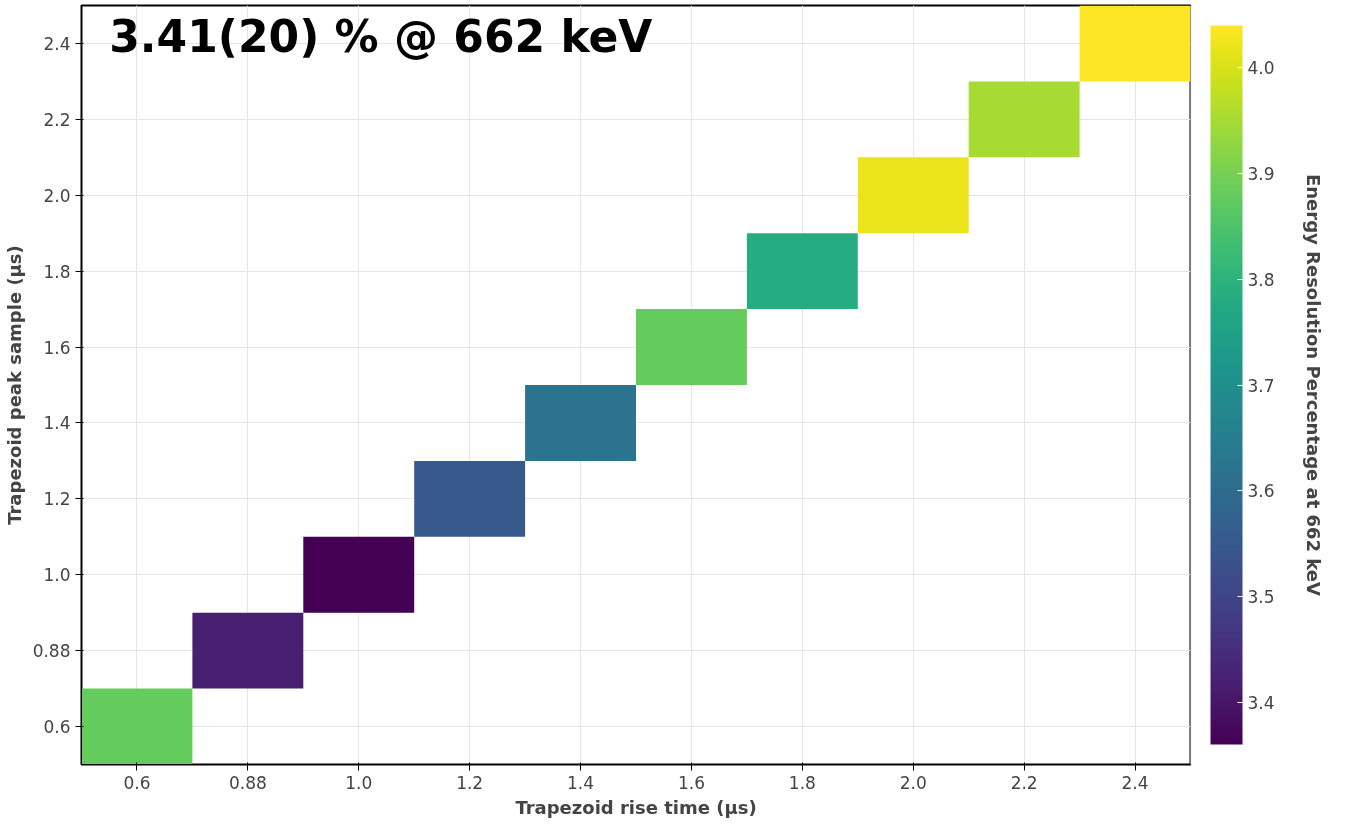 This screenshot has width=1350, height=836. Describe the element at coordinates (913, 782) in the screenshot. I see `x-tick-label: 2.0` at that location.